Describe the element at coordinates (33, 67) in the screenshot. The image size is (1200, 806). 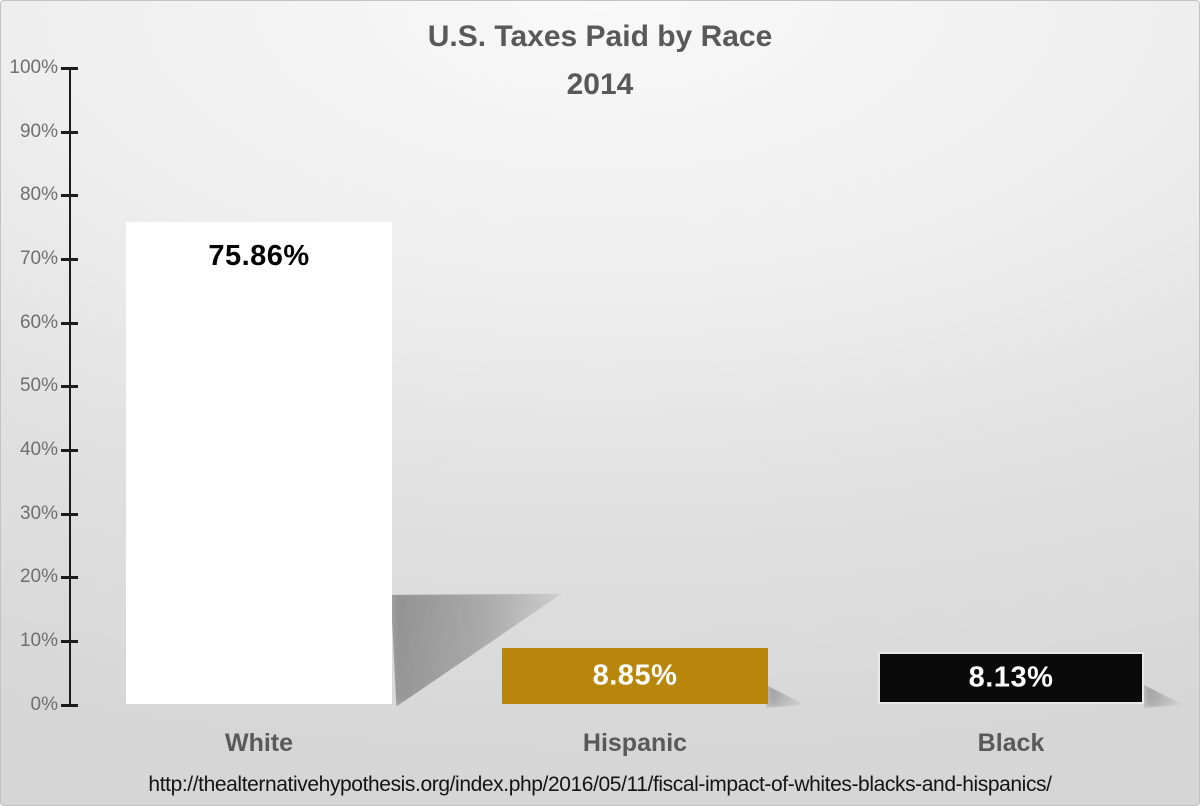
I see `y-axis-label: 100%` at that location.